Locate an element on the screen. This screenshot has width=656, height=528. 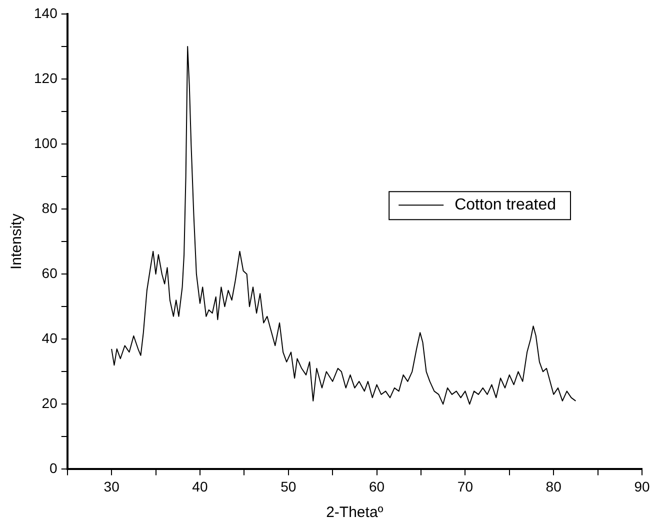
y-tick-label: 0 is located at coordinates (54, 468).